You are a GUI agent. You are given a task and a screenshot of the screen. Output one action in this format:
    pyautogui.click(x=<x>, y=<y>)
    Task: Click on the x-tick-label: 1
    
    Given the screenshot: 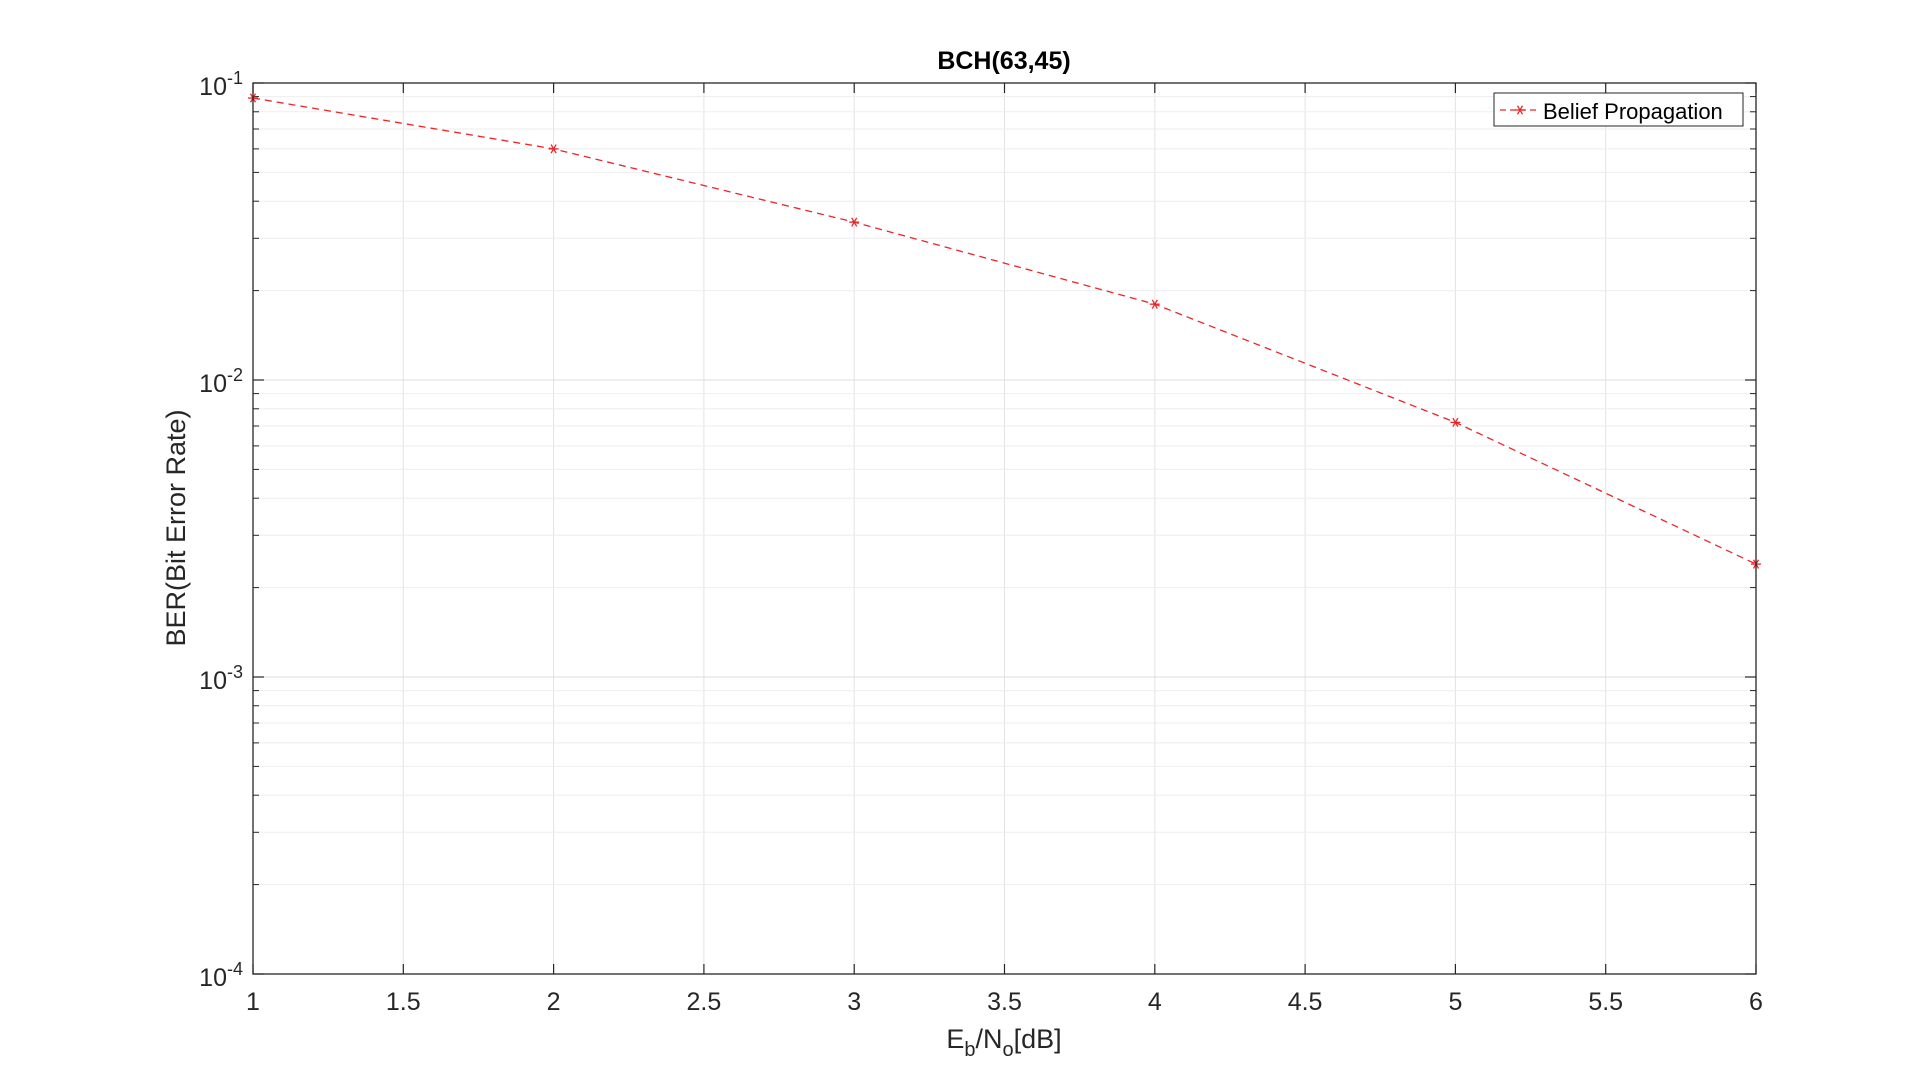 What is the action you would take?
    pyautogui.click(x=253, y=1002)
    